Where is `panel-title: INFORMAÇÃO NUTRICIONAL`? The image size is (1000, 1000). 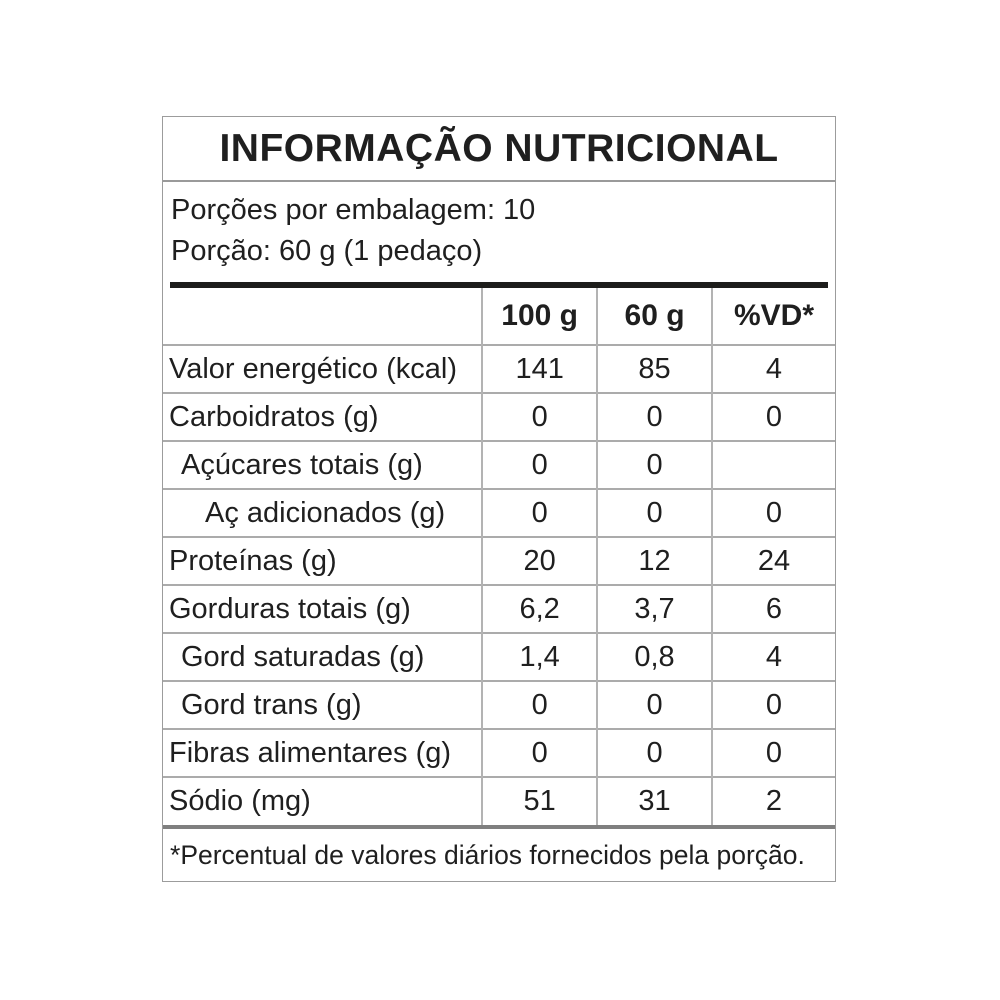
panel-title: INFORMAÇÃO NUTRICIONAL is located at coordinates (499, 148).